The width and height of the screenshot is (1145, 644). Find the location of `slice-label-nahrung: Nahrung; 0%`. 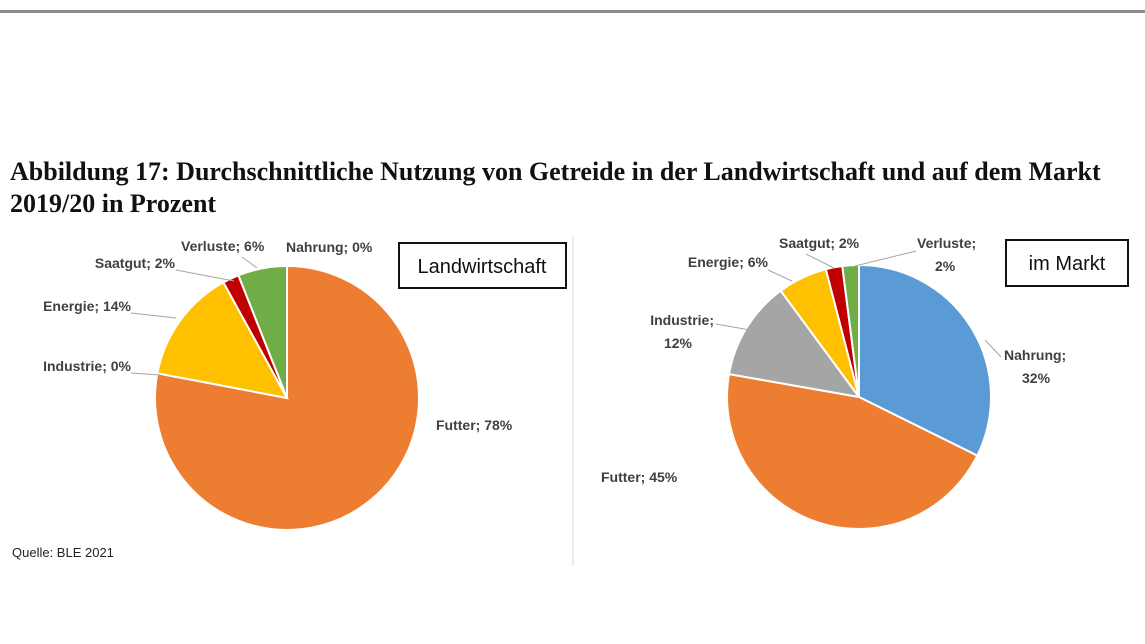

slice-label-nahrung: Nahrung; 0% is located at coordinates (329, 247).